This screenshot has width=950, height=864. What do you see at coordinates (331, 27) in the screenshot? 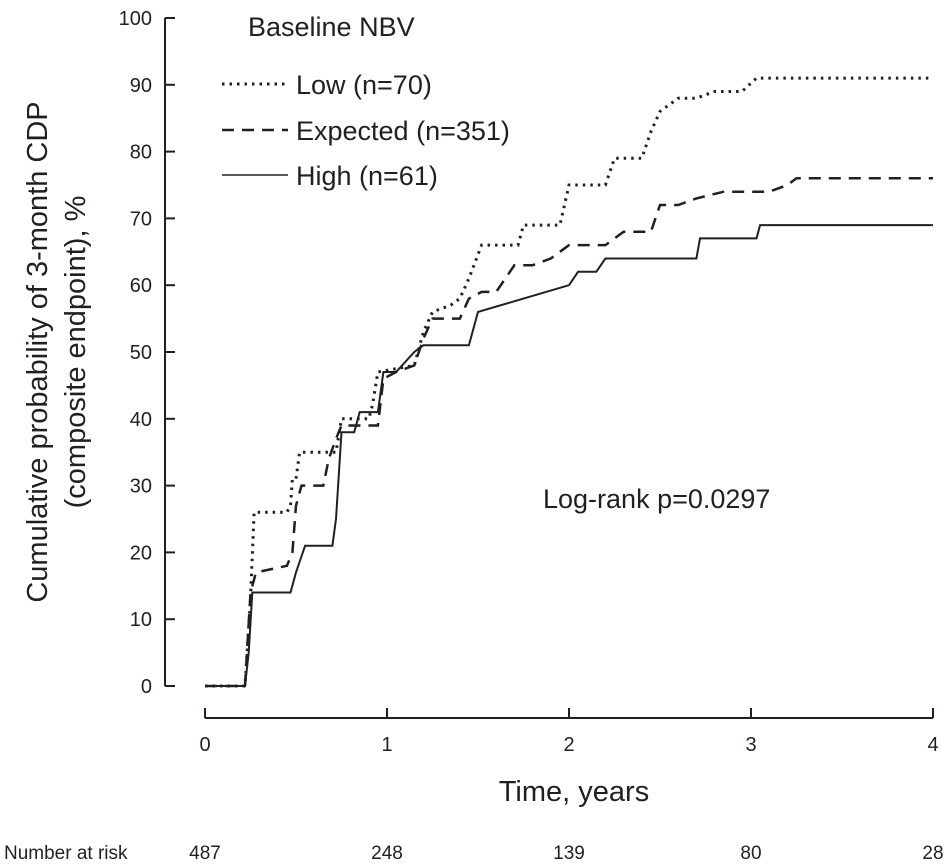
I see `legend-title: Baseline NBV` at bounding box center [331, 27].